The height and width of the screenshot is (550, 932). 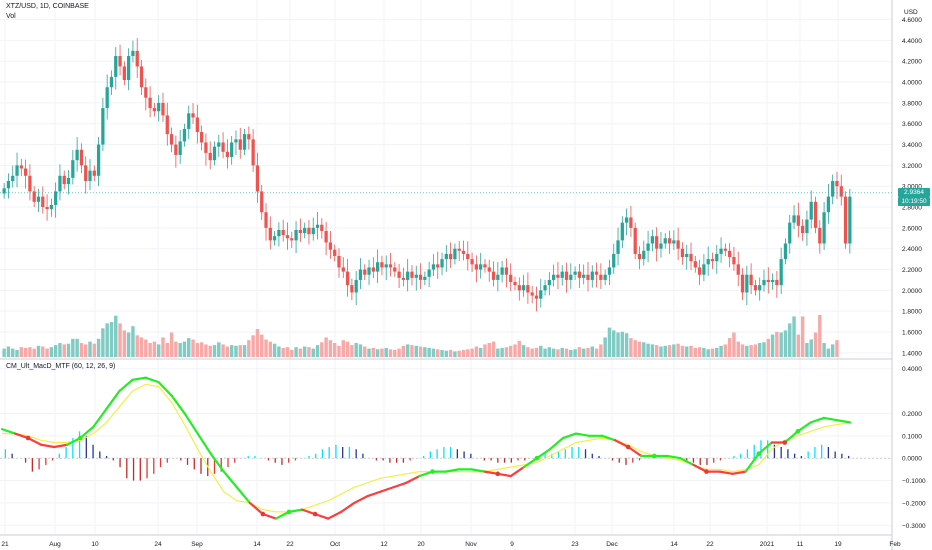 I want to click on price-tick-label: 1.4000, so click(x=912, y=353).